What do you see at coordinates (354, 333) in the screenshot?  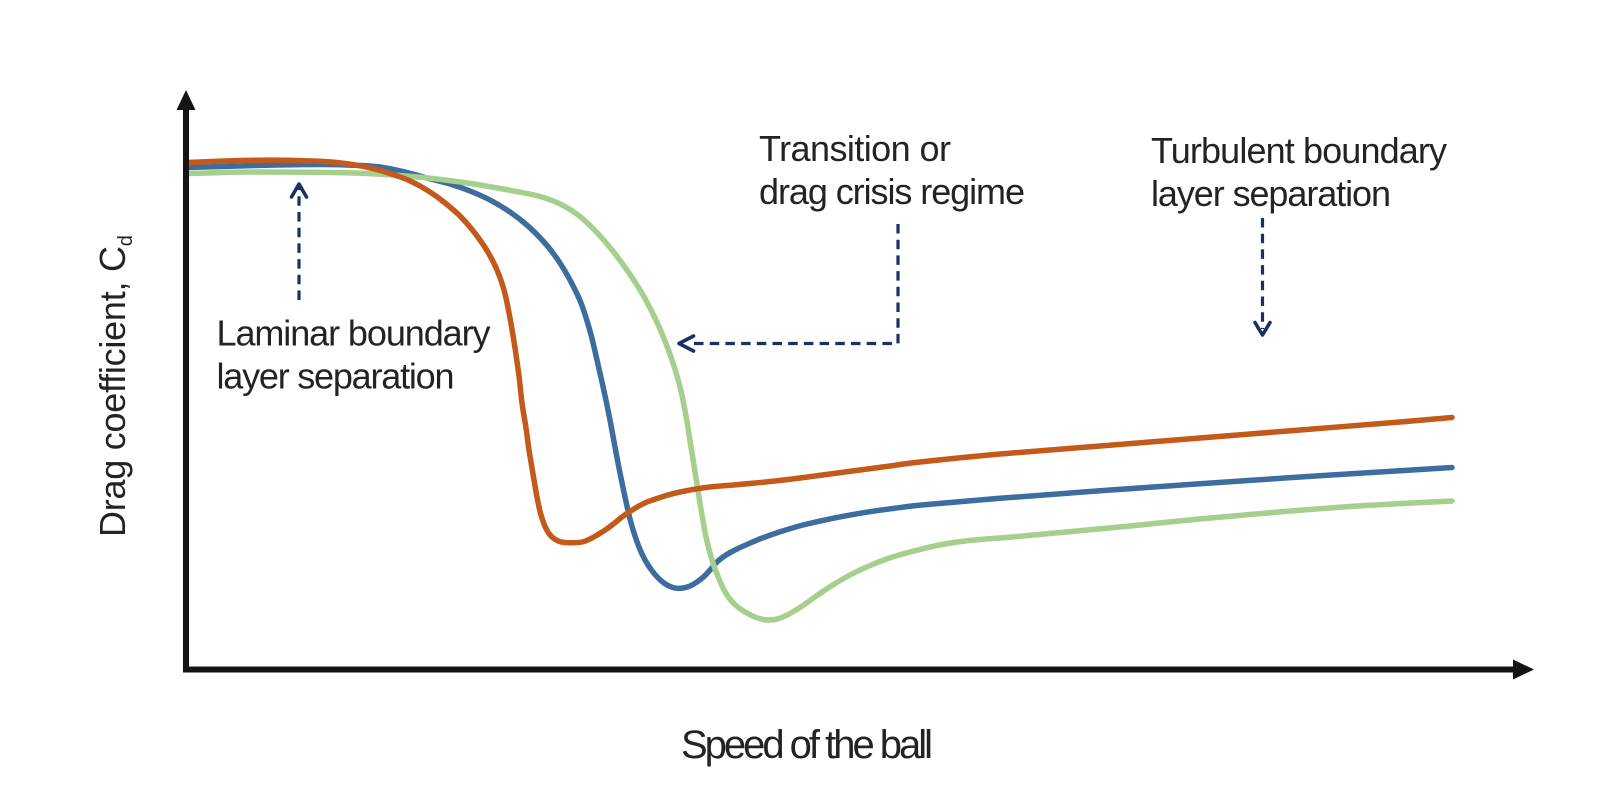 I see `svg-text: Laminar boundary` at bounding box center [354, 333].